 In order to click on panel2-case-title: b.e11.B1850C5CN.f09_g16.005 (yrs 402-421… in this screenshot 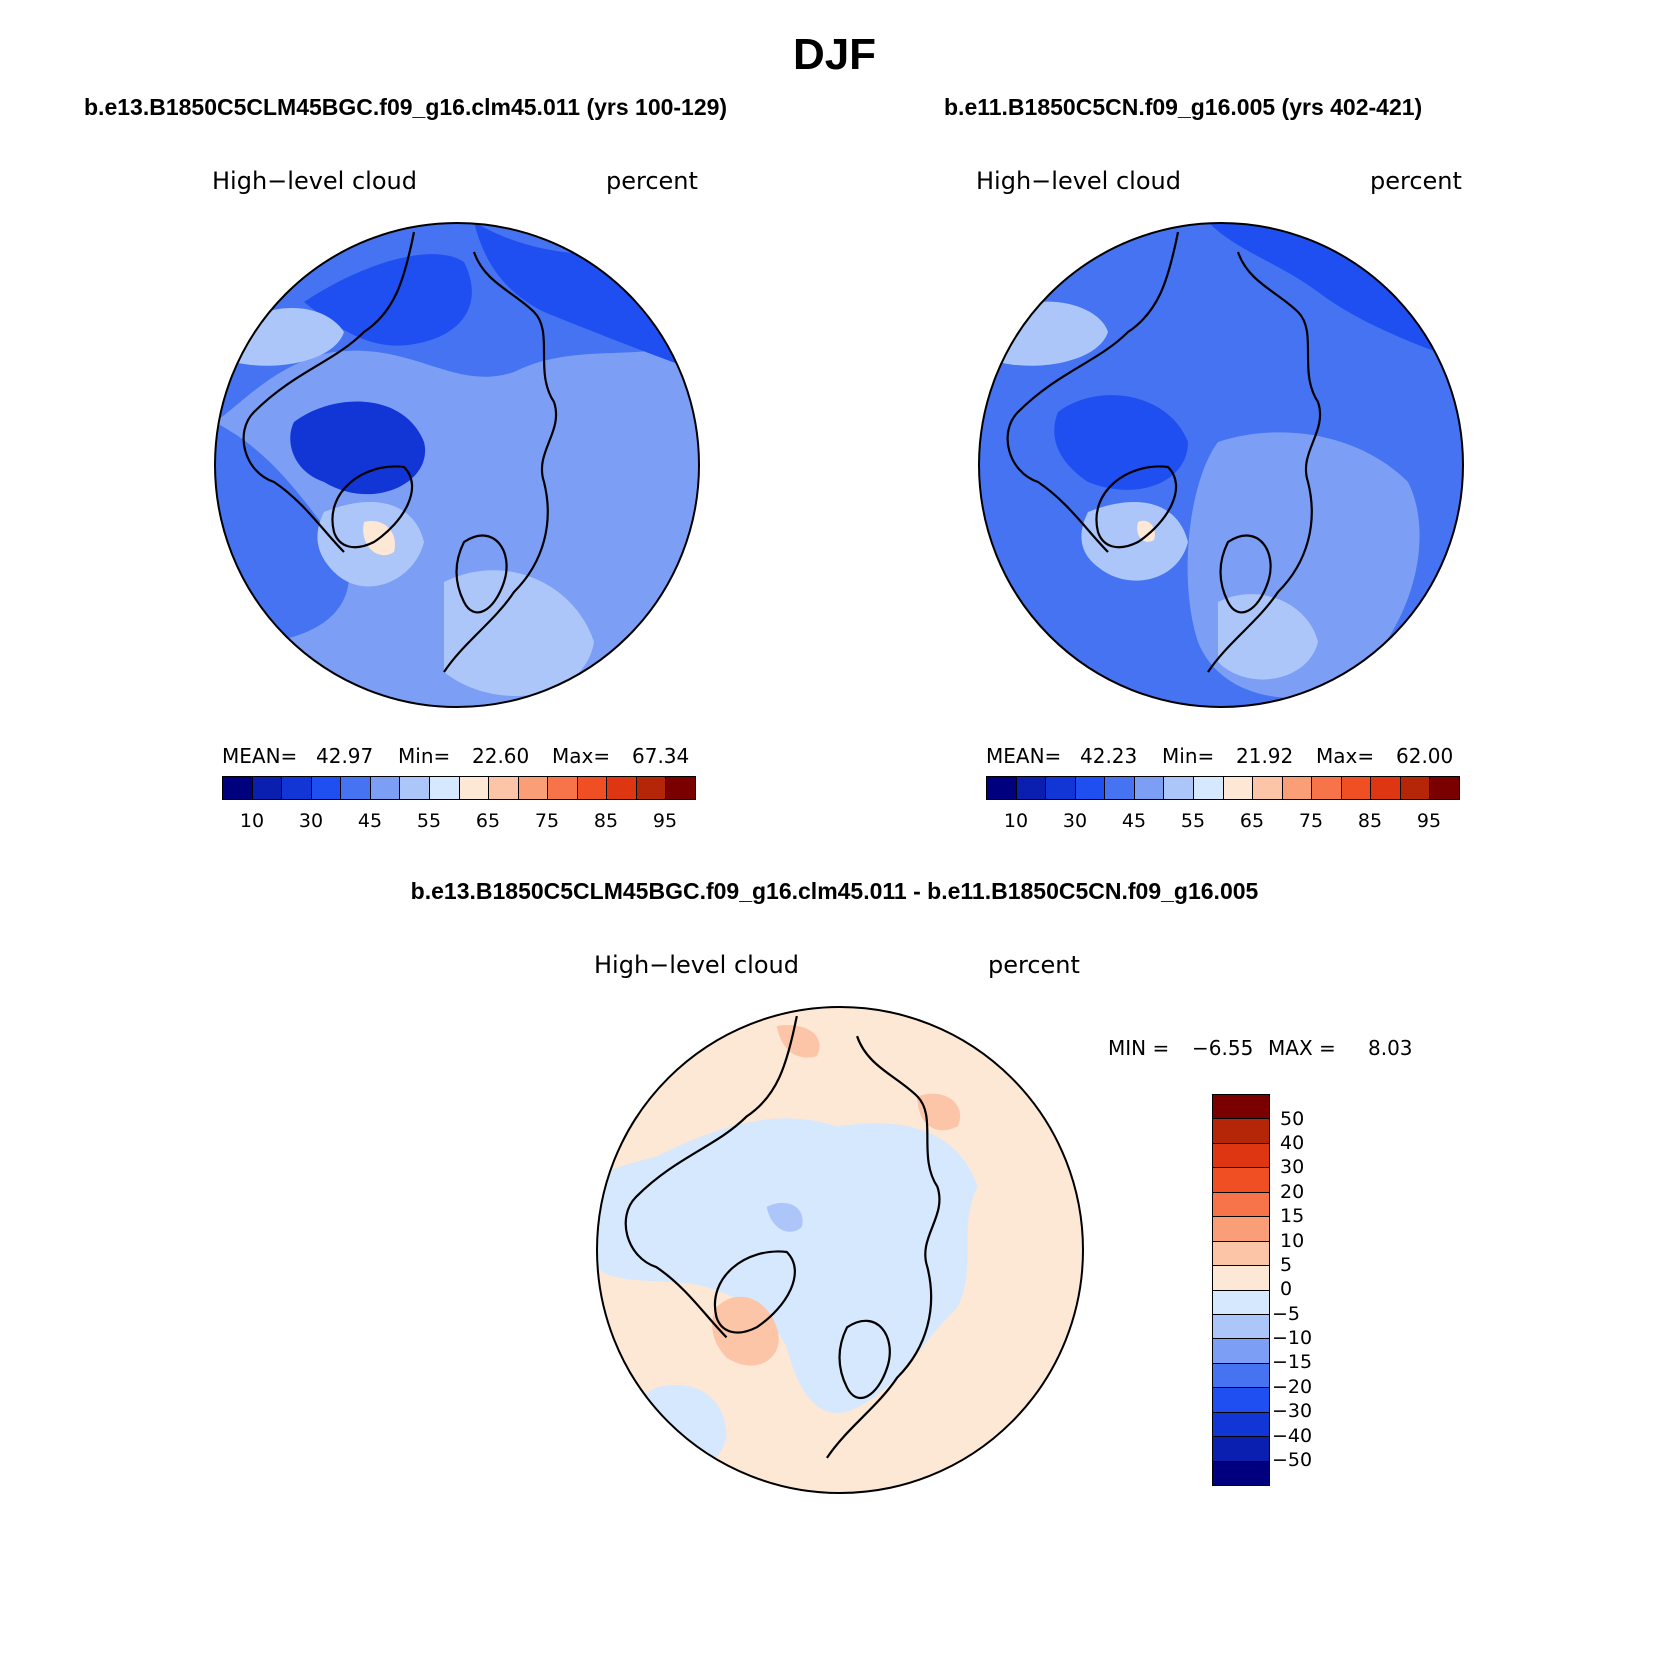, I will do `click(1183, 107)`.